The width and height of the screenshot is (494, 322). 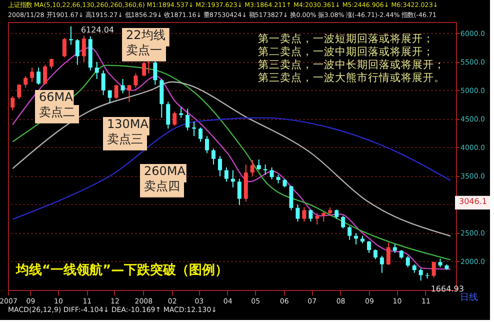 What do you see at coordinates (146, 35) in the screenshot?
I see `annotation: 22均线` at bounding box center [146, 35].